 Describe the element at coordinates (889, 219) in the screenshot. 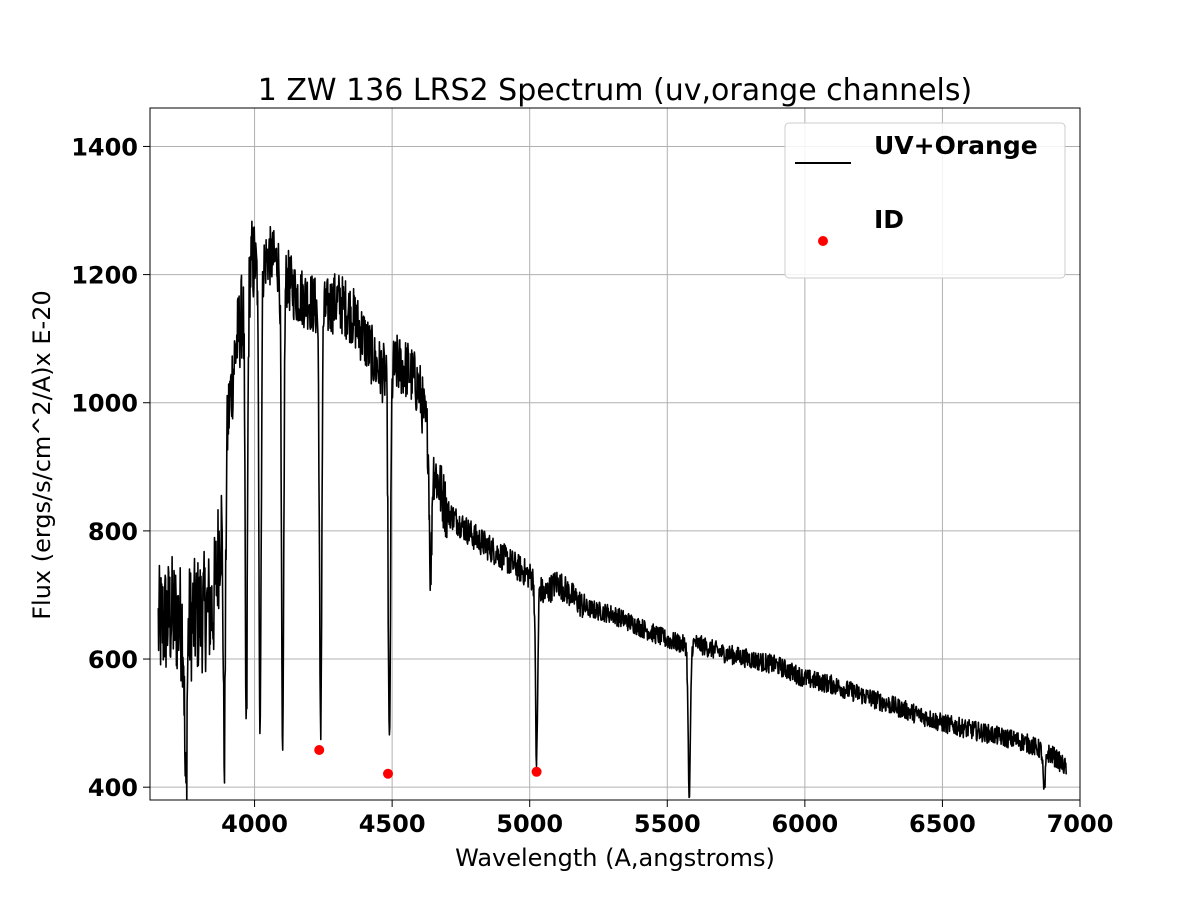

I see `legend-label-id: ID` at that location.